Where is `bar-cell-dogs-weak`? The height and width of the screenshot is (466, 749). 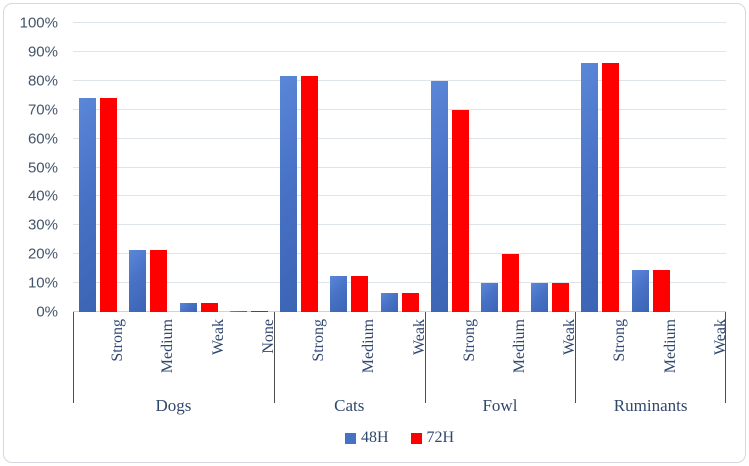 bar-cell-dogs-weak is located at coordinates (198, 167).